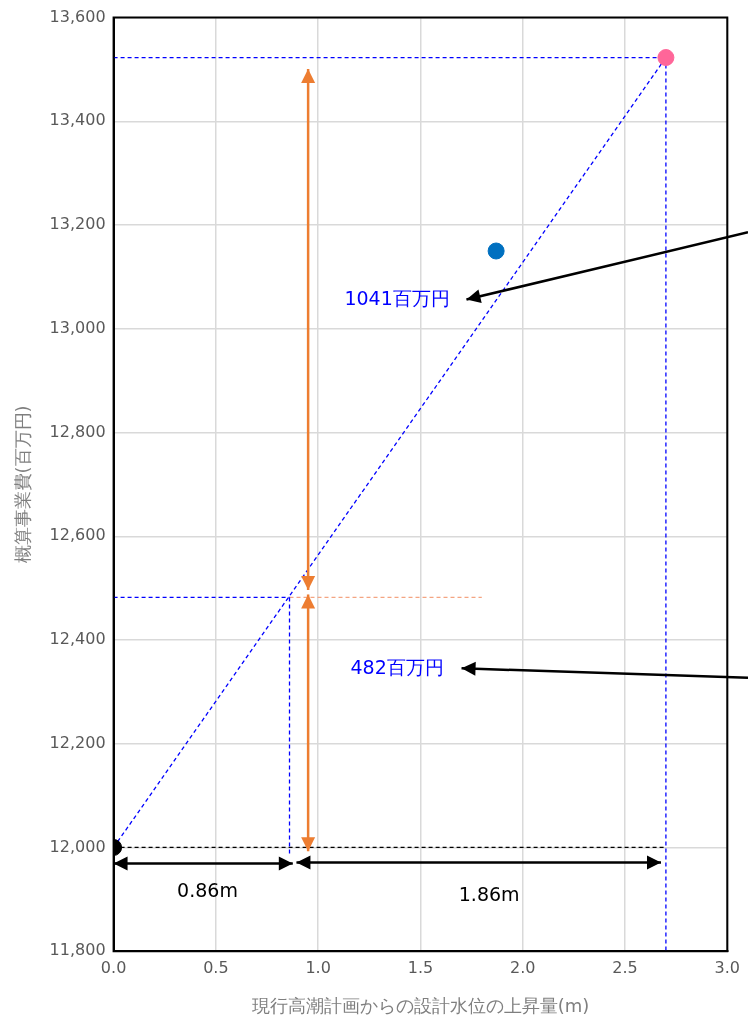 This screenshot has width=748, height=1028. What do you see at coordinates (77, 742) in the screenshot?
I see `y-tick-label: 12,200` at bounding box center [77, 742].